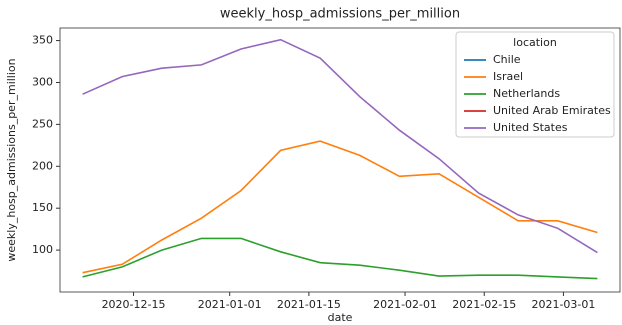 The width and height of the screenshot is (622, 325). What do you see at coordinates (134, 304) in the screenshot?
I see `x-tick-label: 2020-12-15` at bounding box center [134, 304].